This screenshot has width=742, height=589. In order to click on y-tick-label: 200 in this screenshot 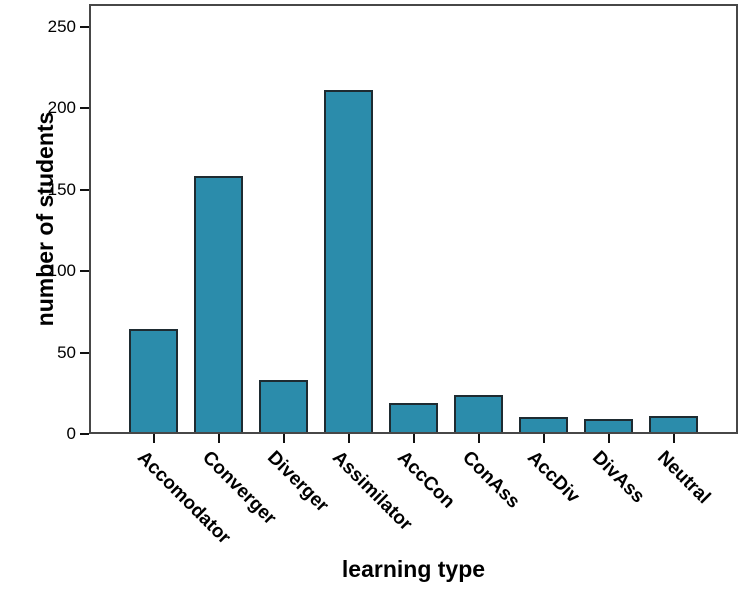, I will do `click(61, 108)`.